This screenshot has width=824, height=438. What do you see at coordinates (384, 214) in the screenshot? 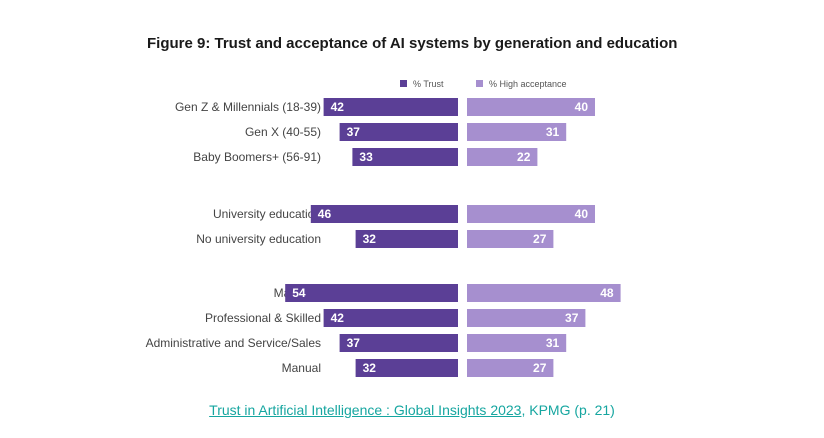
I see `trust-bar-university-education` at bounding box center [384, 214].